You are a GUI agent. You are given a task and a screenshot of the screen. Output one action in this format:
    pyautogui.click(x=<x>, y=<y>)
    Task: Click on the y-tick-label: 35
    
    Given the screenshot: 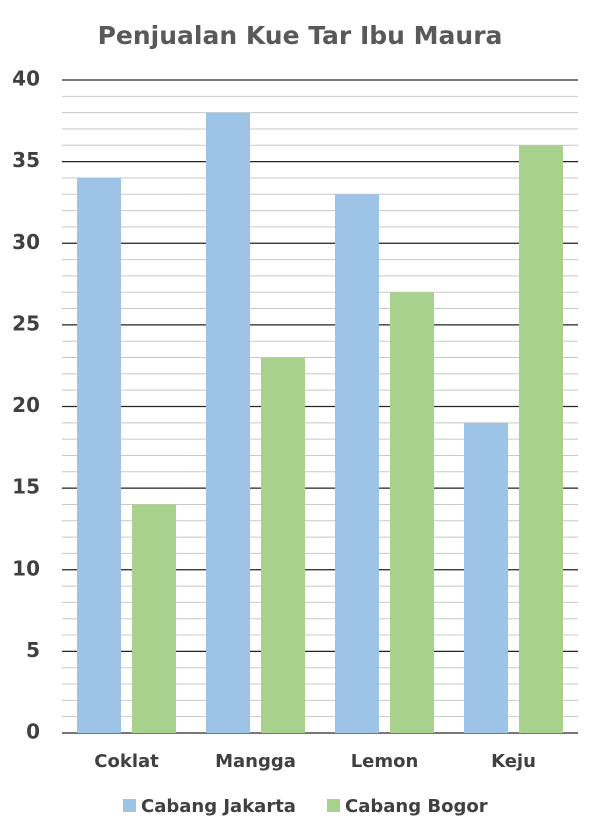 What is the action you would take?
    pyautogui.click(x=26, y=160)
    